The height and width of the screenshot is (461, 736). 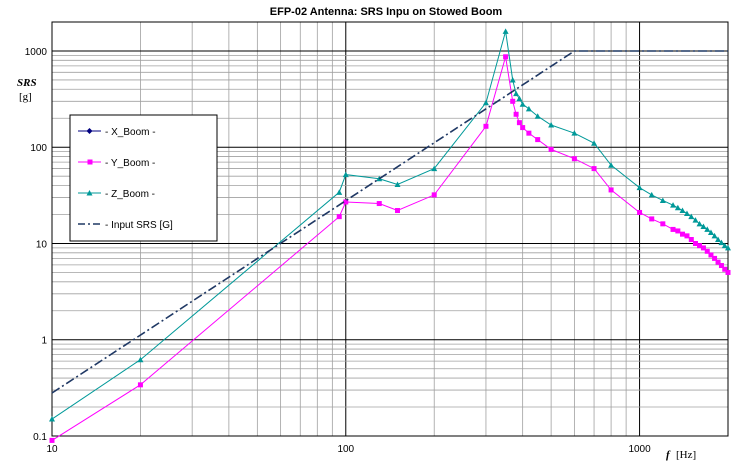 What do you see at coordinates (42, 244) in the screenshot?
I see `y-tick-label: 10` at bounding box center [42, 244].